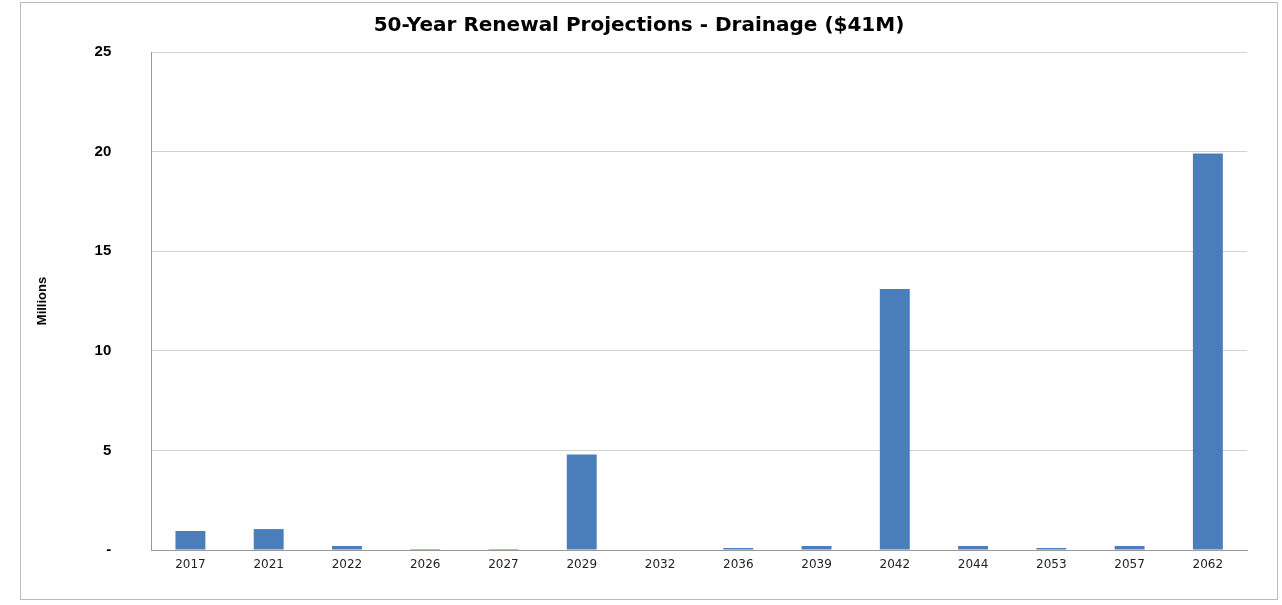  Describe the element at coordinates (973, 564) in the screenshot. I see `x-tick-label: 2044` at that location.